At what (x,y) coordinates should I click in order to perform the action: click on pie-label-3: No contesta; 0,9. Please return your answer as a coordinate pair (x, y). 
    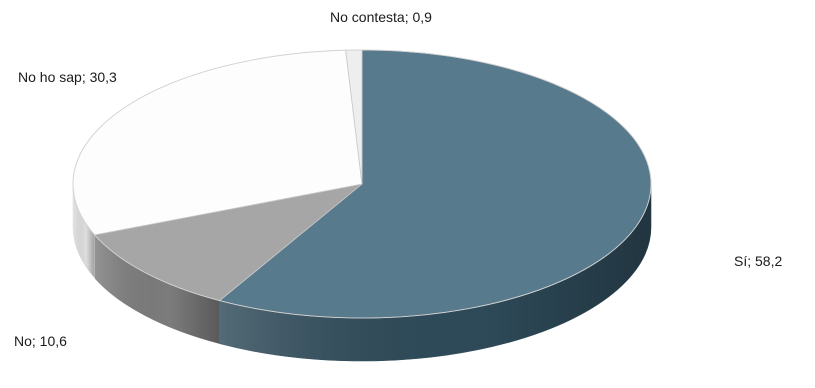
    Looking at the image, I should click on (381, 17).